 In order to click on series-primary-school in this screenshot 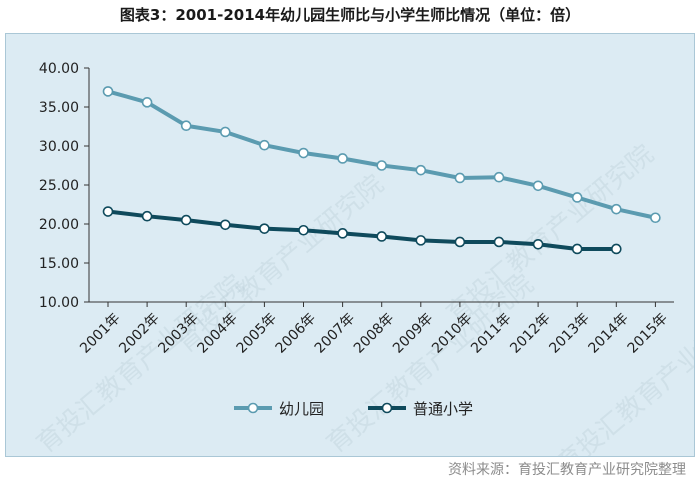, I will do `click(362, 230)`.